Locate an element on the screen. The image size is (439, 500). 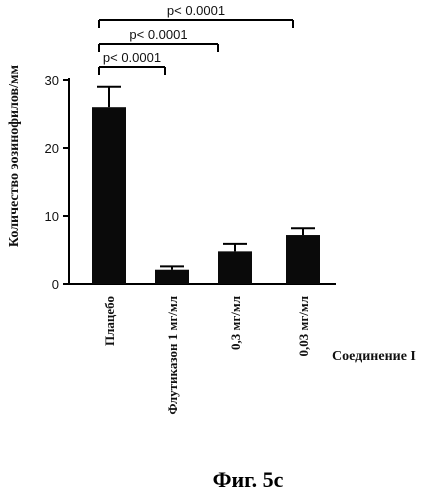
significance-brackets: p< 0.0001 p< 0.0001 p< 0.0001 is located at coordinates (196, 39).